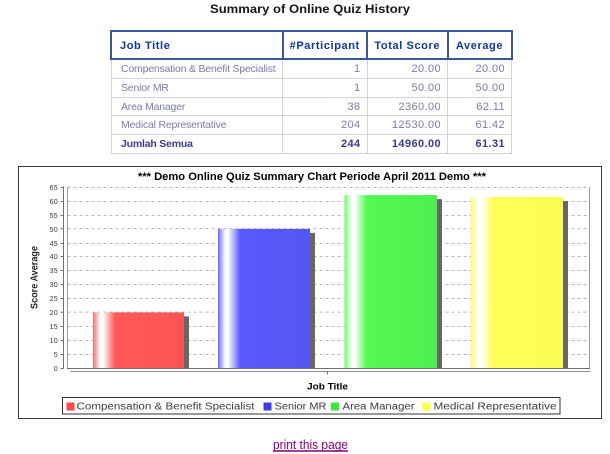  Describe the element at coordinates (54, 285) in the screenshot. I see `svg-text: 30` at that location.